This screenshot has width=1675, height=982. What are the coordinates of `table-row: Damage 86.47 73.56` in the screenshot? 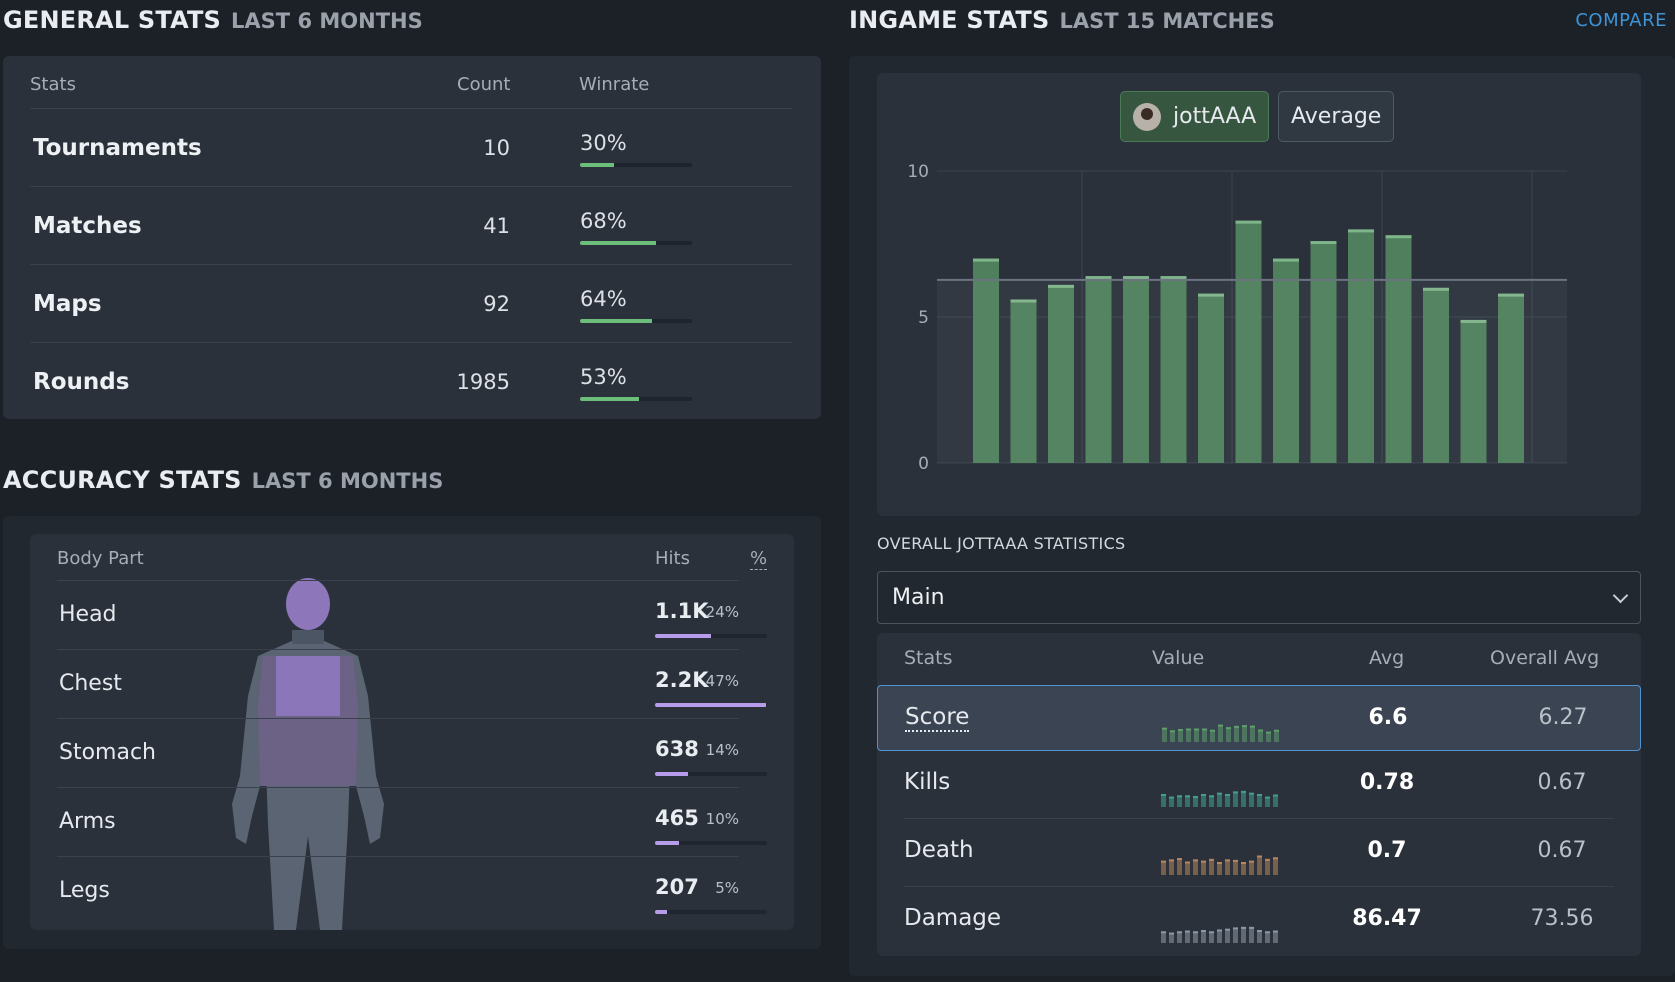 It's located at (1259, 921).